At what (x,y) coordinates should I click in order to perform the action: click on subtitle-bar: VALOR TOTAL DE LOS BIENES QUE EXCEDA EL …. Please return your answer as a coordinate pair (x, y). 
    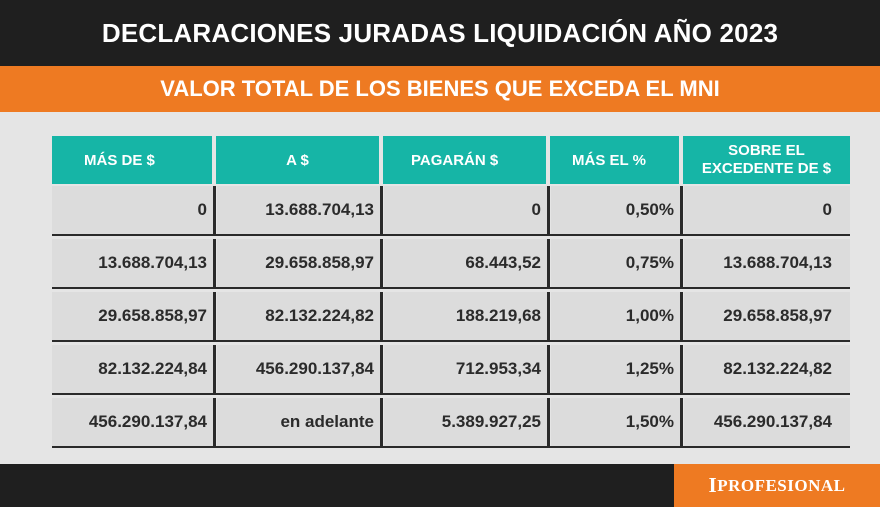
    Looking at the image, I should click on (440, 89).